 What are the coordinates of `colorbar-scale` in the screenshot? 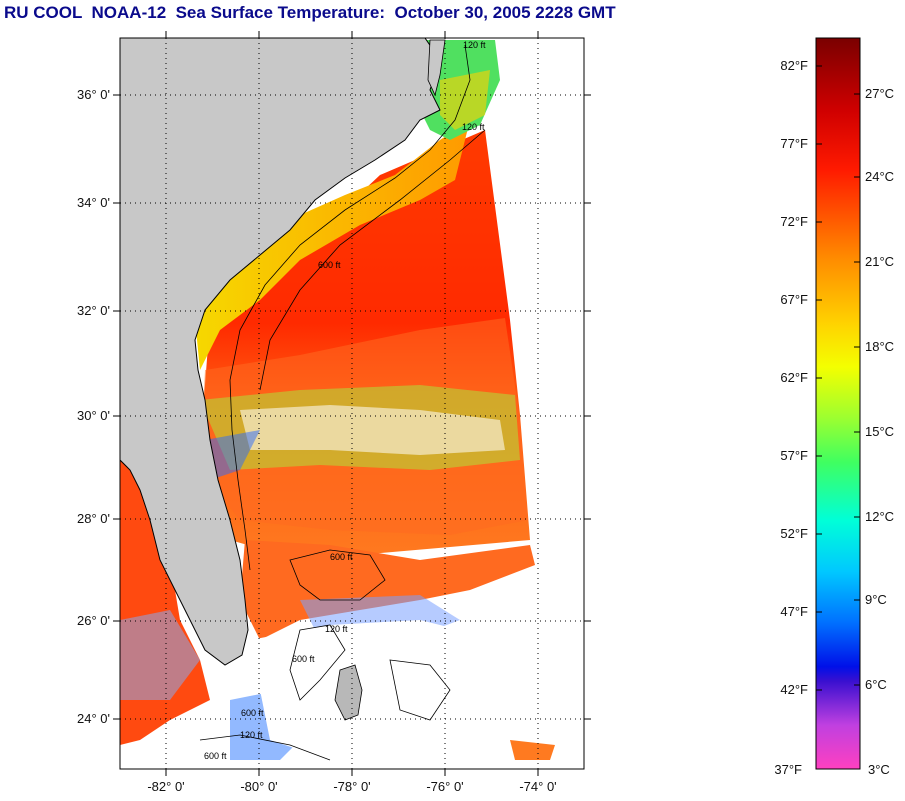 It's located at (838, 403).